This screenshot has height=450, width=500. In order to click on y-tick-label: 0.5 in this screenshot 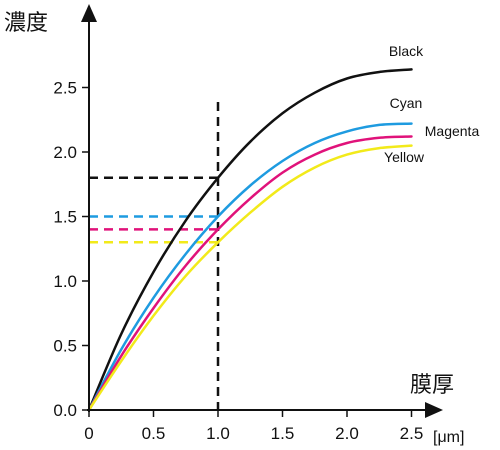, I will do `click(65, 346)`.